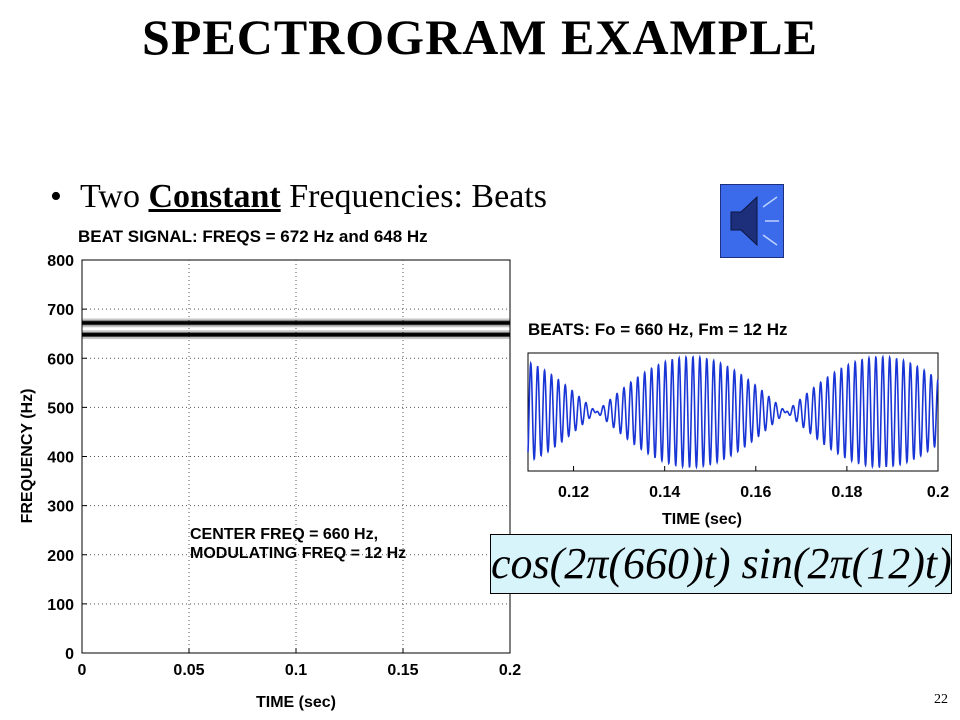 The image size is (960, 720). Describe the element at coordinates (60, 605) in the screenshot. I see `spectrogram-y-tick-label: 100` at that location.